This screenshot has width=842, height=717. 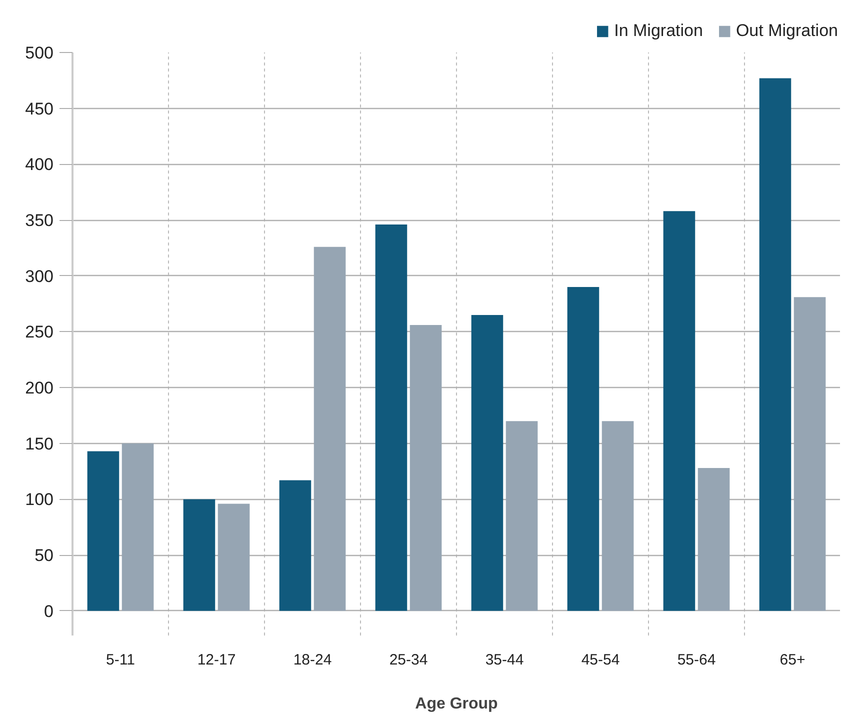 I want to click on y-tick-label: 500, so click(x=39, y=53).